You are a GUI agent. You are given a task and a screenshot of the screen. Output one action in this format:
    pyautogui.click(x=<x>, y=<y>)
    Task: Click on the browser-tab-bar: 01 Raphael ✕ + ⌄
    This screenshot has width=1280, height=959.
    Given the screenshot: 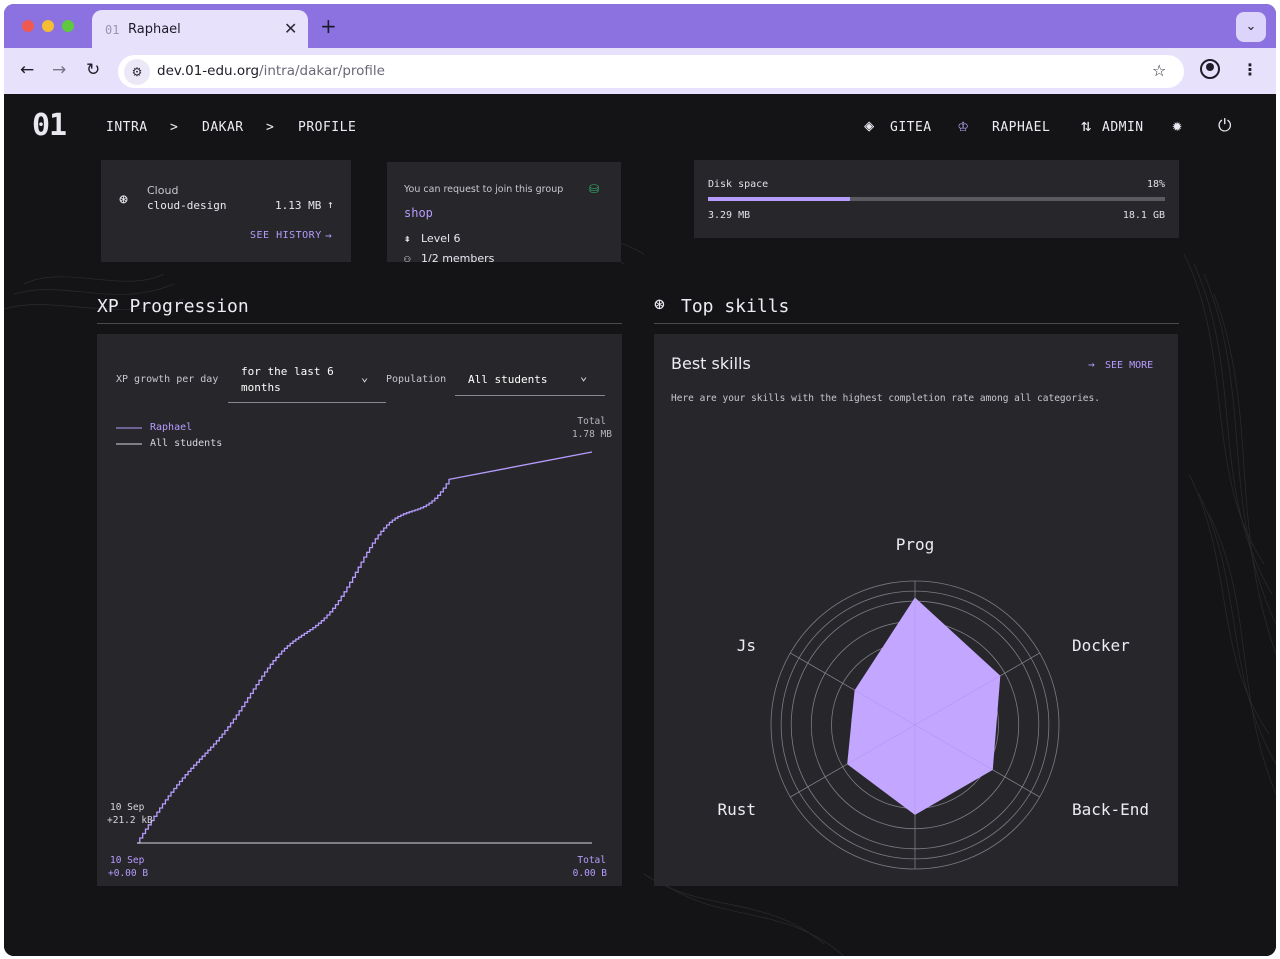 What is the action you would take?
    pyautogui.click(x=640, y=26)
    